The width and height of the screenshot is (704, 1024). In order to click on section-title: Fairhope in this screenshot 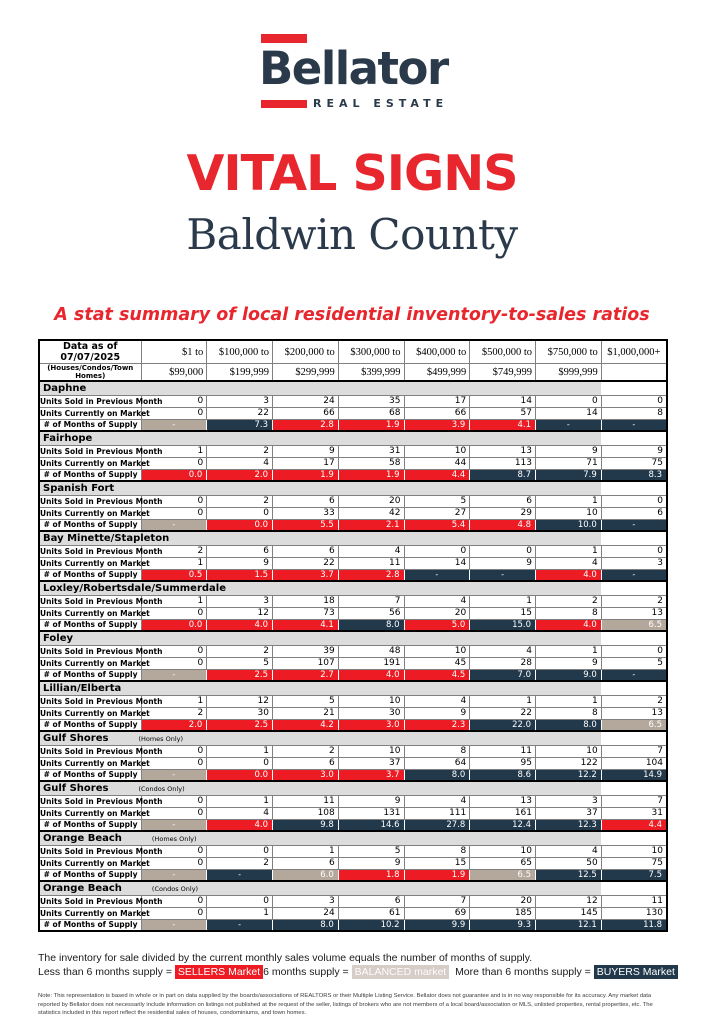, I will do `click(287, 438)`.